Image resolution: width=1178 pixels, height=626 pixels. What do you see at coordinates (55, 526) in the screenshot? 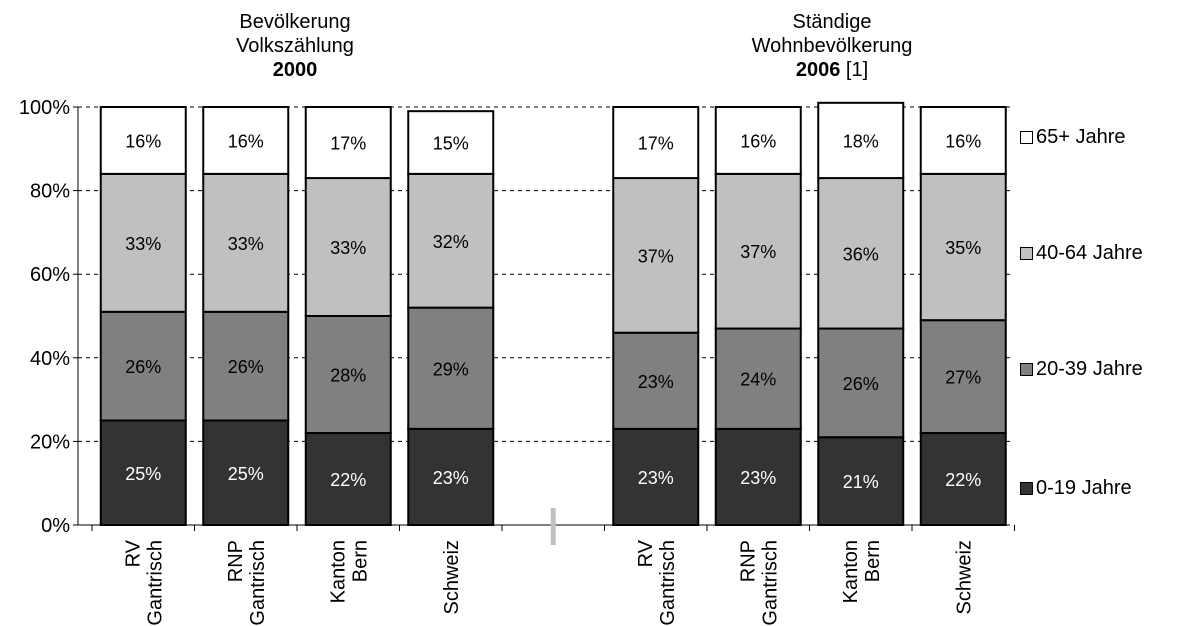
I see `y-tick-label: 0%` at bounding box center [55, 526].